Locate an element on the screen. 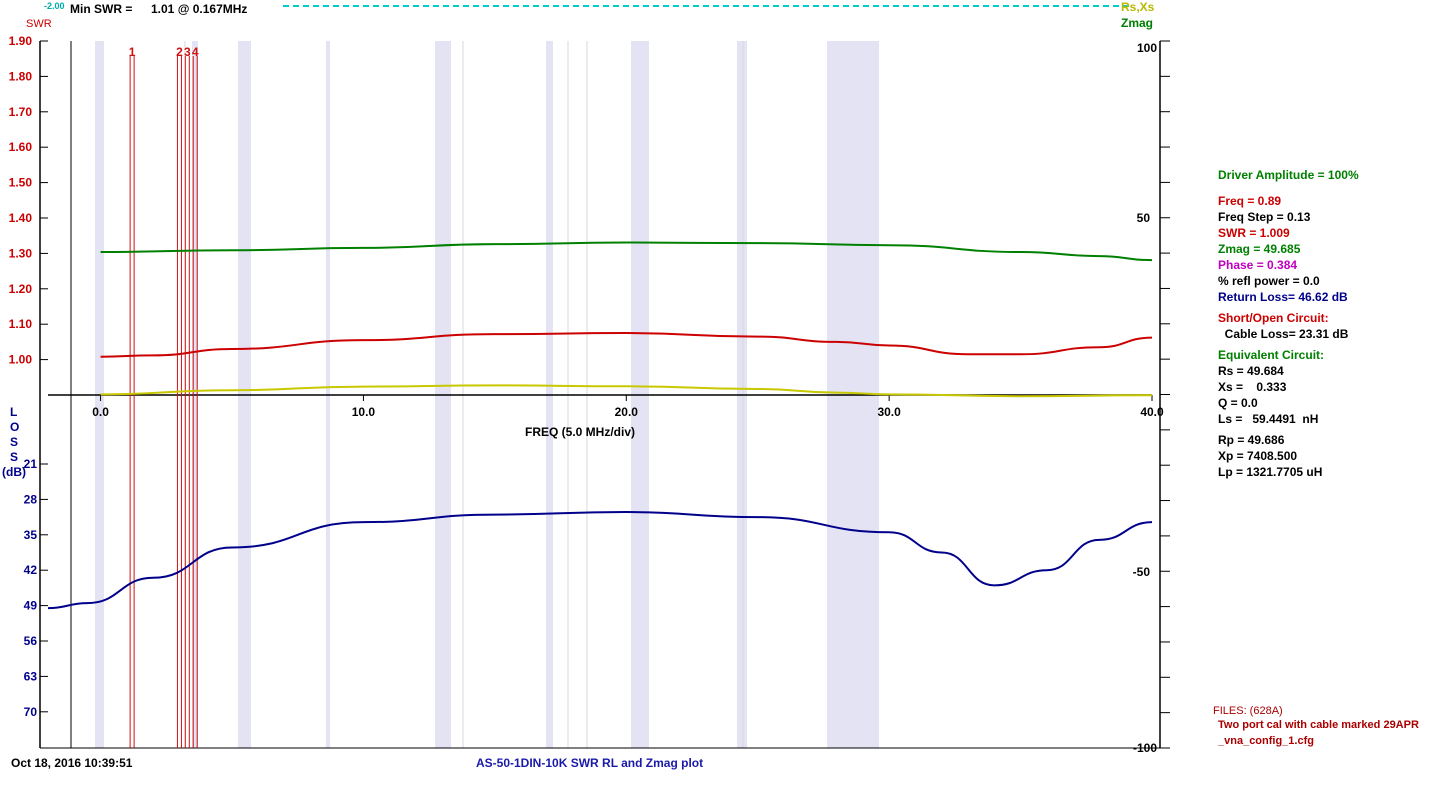 Image resolution: width=1440 pixels, height=810 pixels. swr-tick-label: 1.20 is located at coordinates (21, 289).